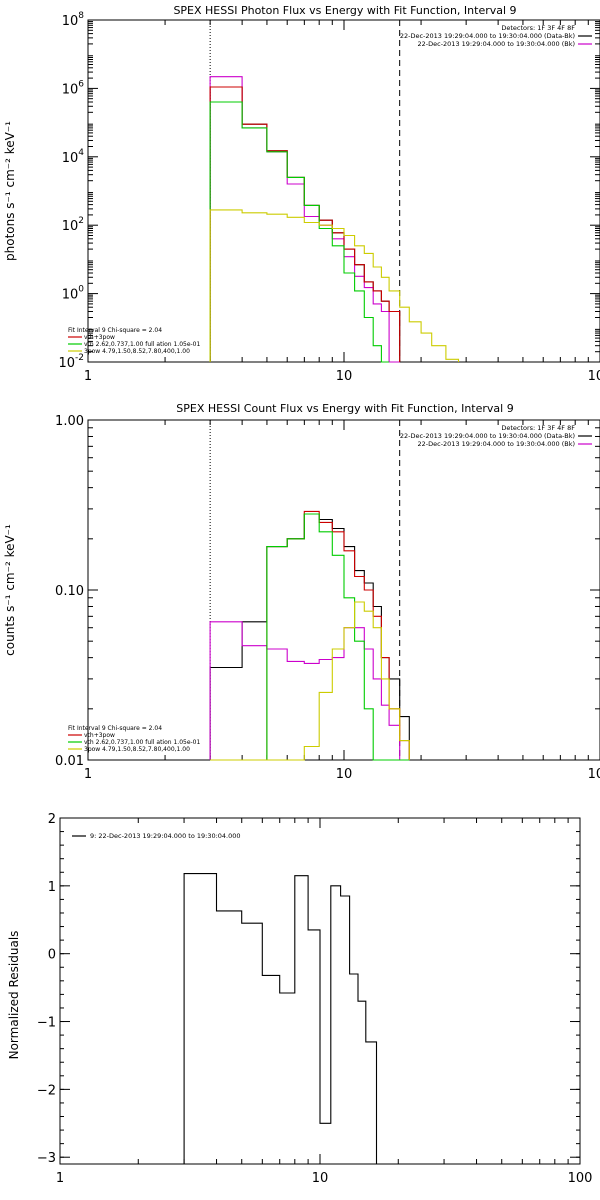  Describe the element at coordinates (81, 84) in the screenshot. I see `y-tick-exponent: 6` at that location.